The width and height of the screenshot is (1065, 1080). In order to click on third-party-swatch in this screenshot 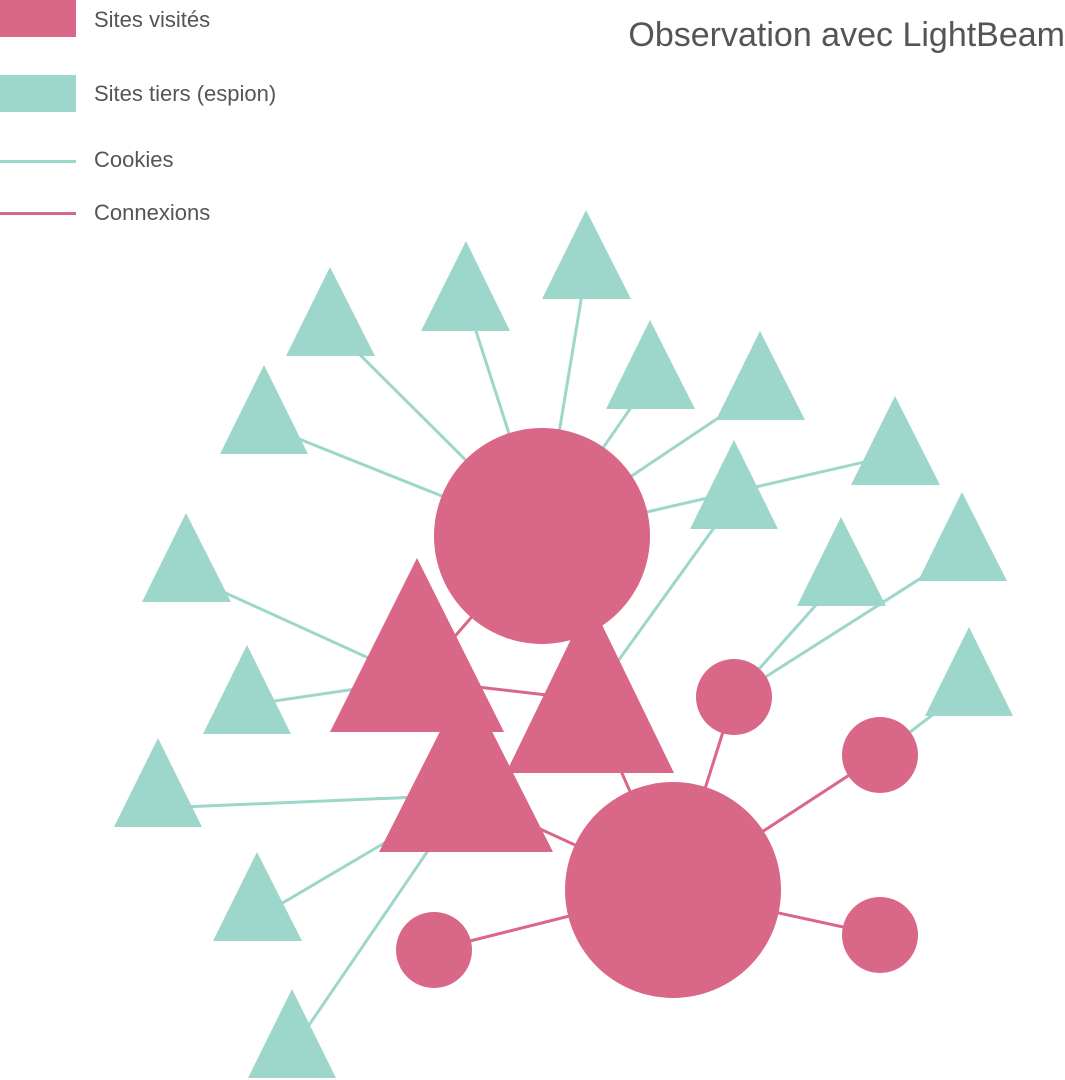, I will do `click(38, 93)`.